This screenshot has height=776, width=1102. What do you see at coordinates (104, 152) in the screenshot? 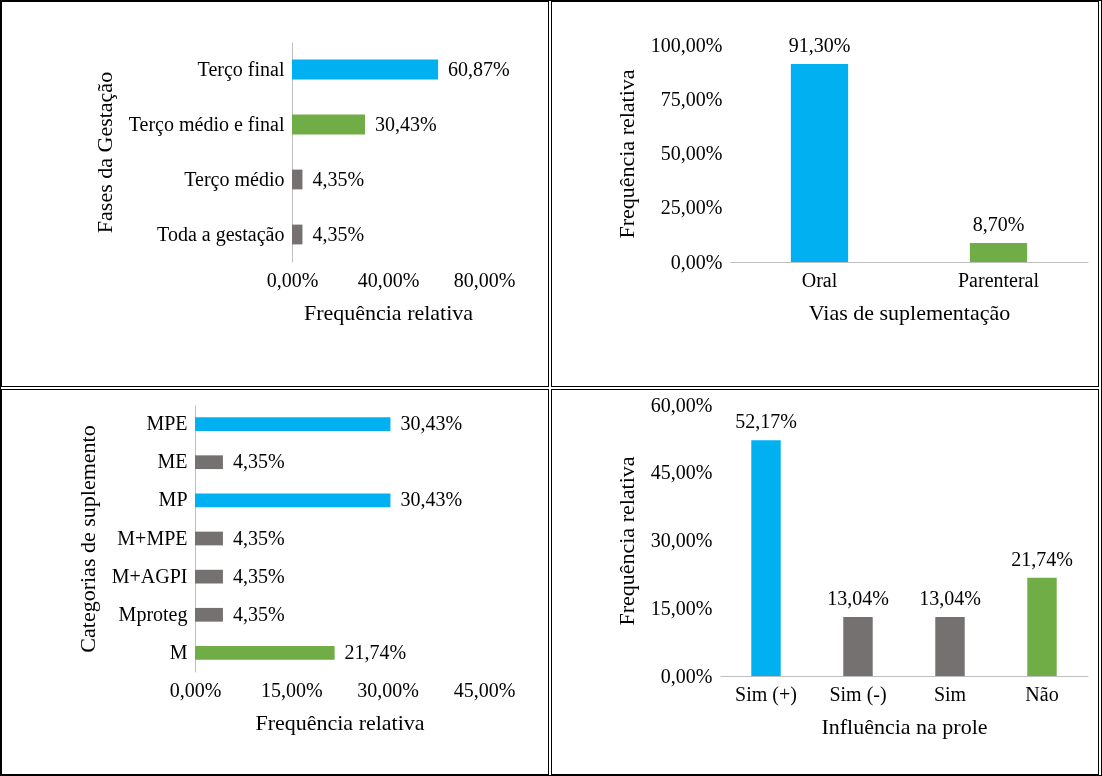
I see `y-axis-title: Fases da Gestação` at bounding box center [104, 152].